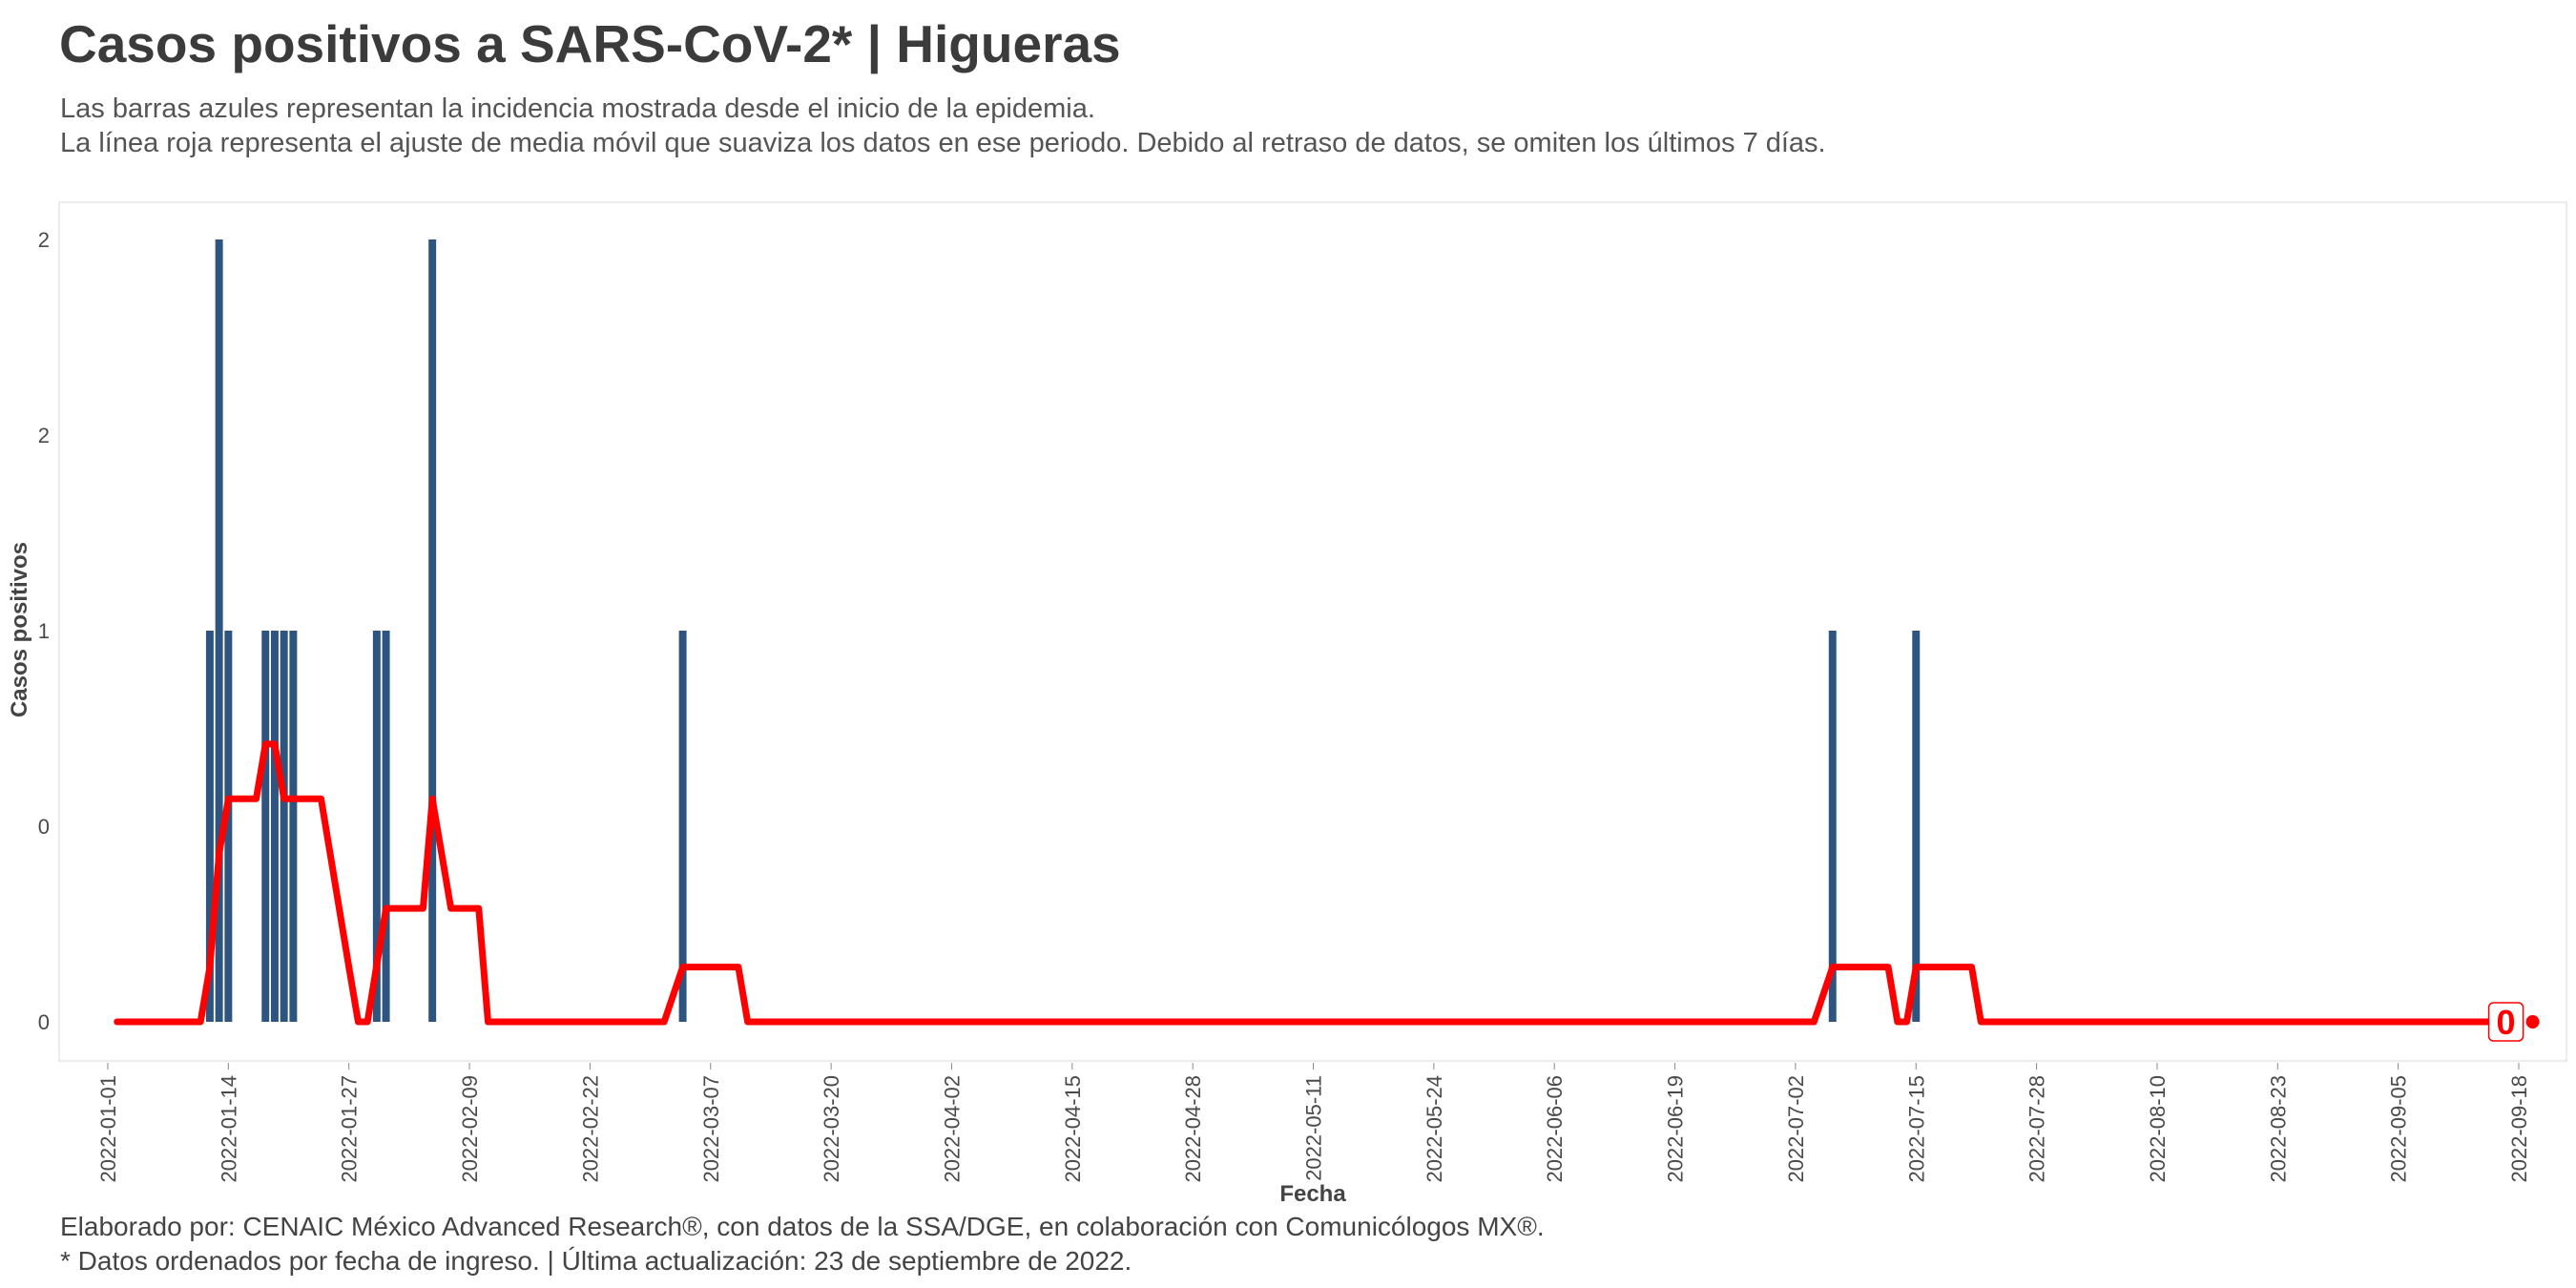 Image resolution: width=2576 pixels, height=1288 pixels. I want to click on x-tick-label: 2022-09-18, so click(2519, 1129).